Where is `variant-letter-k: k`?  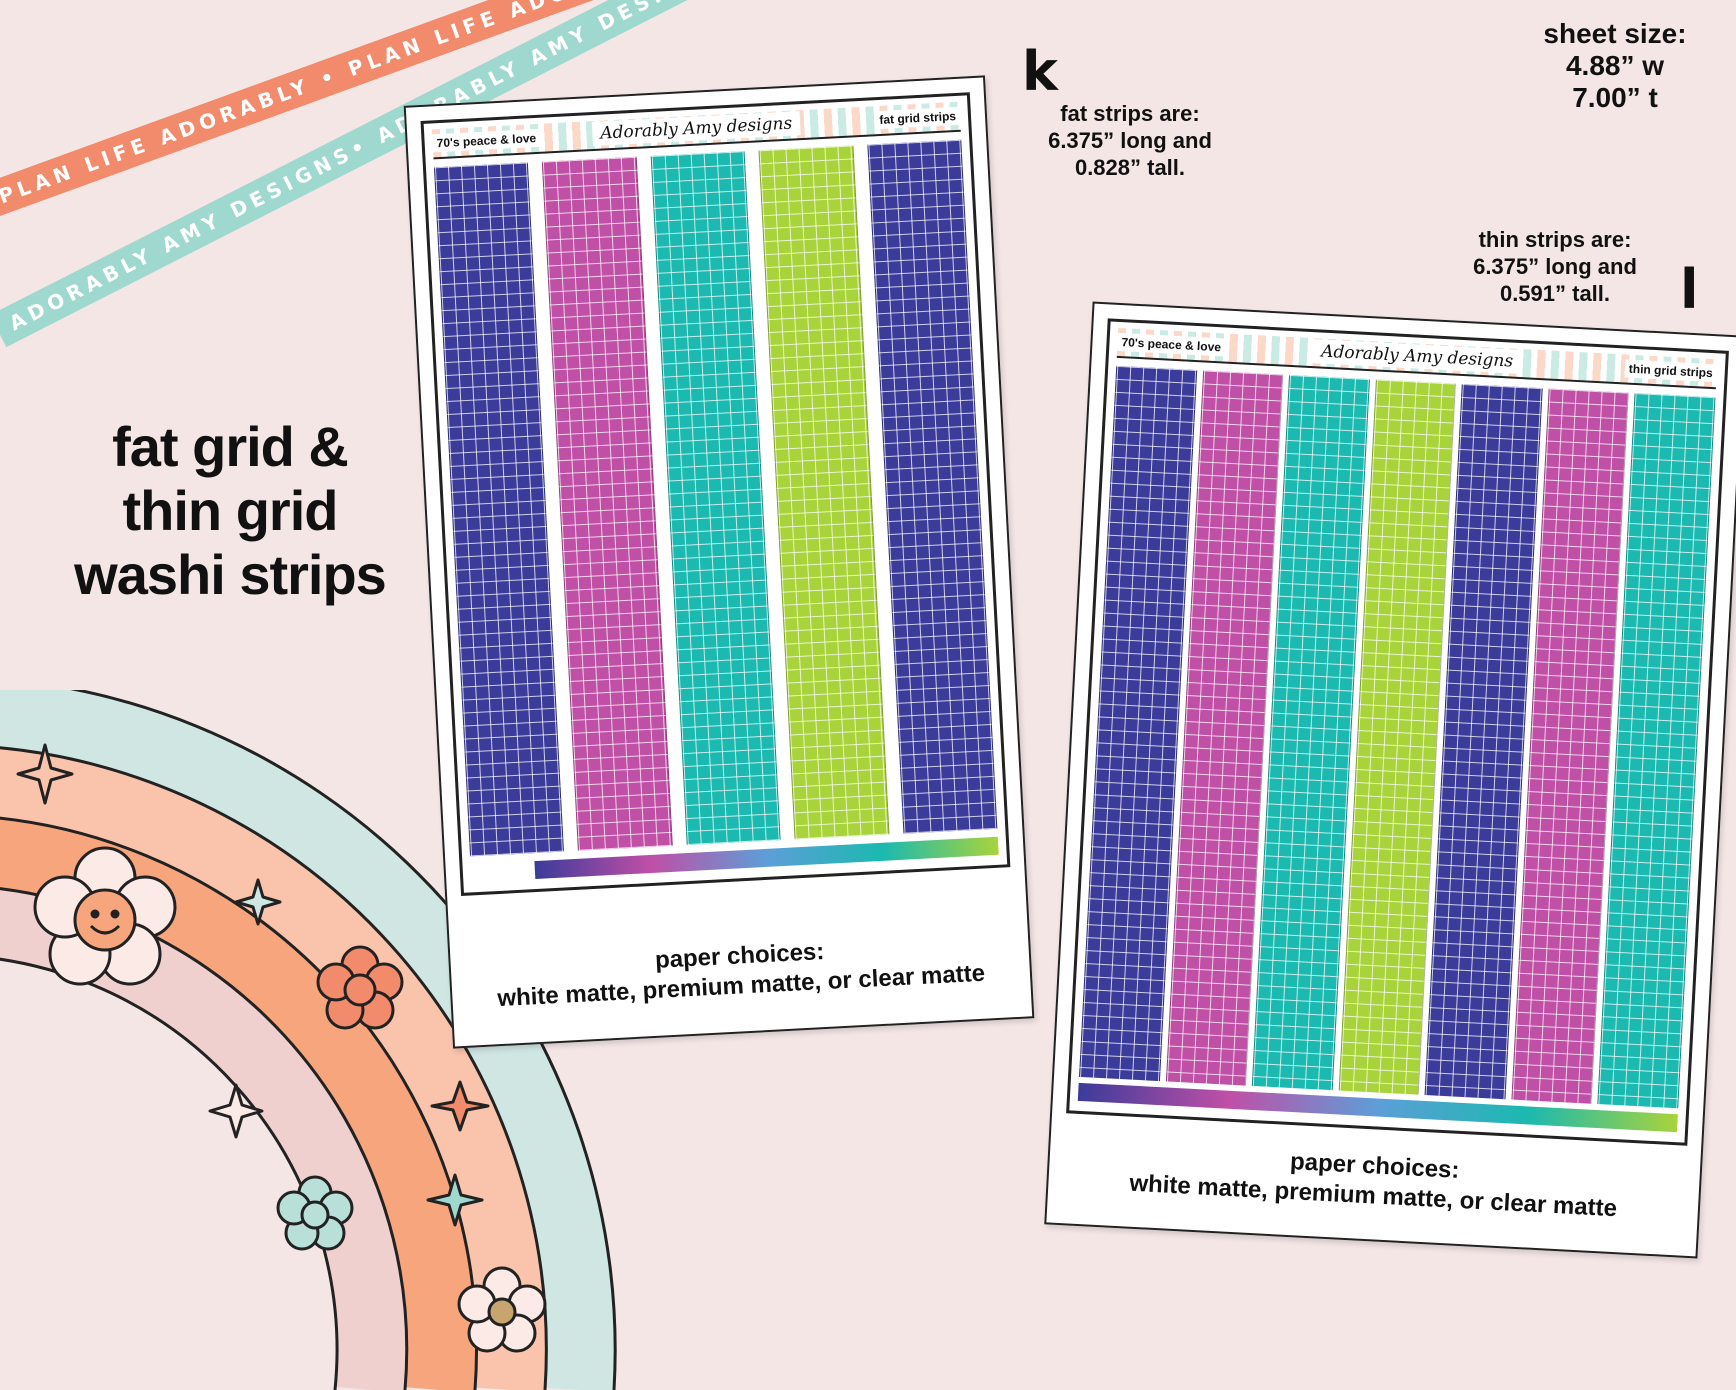
variant-letter-k: k is located at coordinates (1040, 71).